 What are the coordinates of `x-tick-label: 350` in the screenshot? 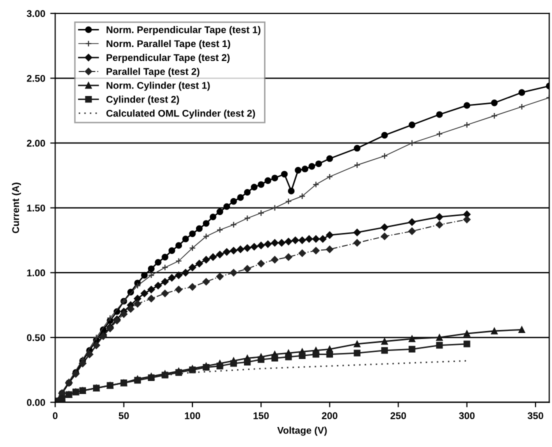 It's located at (536, 416).